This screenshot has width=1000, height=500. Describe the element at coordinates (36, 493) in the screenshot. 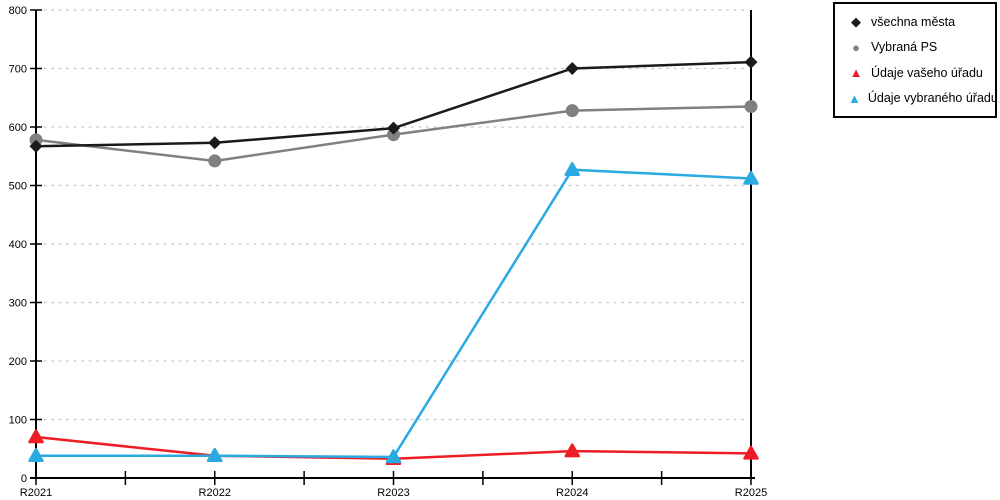

I see `x-axis-tick-label: R2021` at that location.